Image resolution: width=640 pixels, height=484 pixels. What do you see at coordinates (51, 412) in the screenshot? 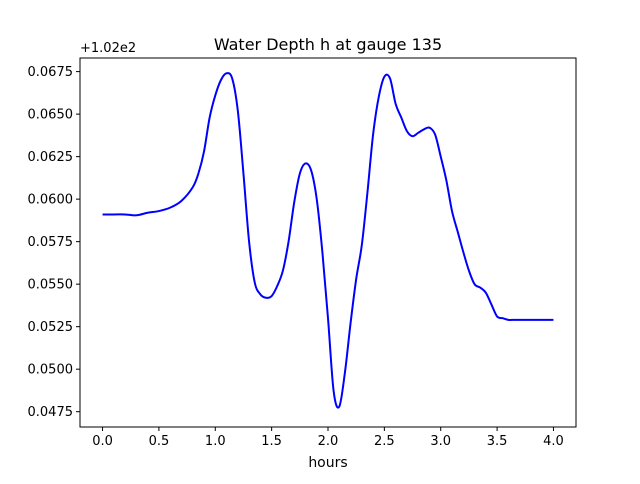
I see `y-tick-label: 0.0475` at bounding box center [51, 412].